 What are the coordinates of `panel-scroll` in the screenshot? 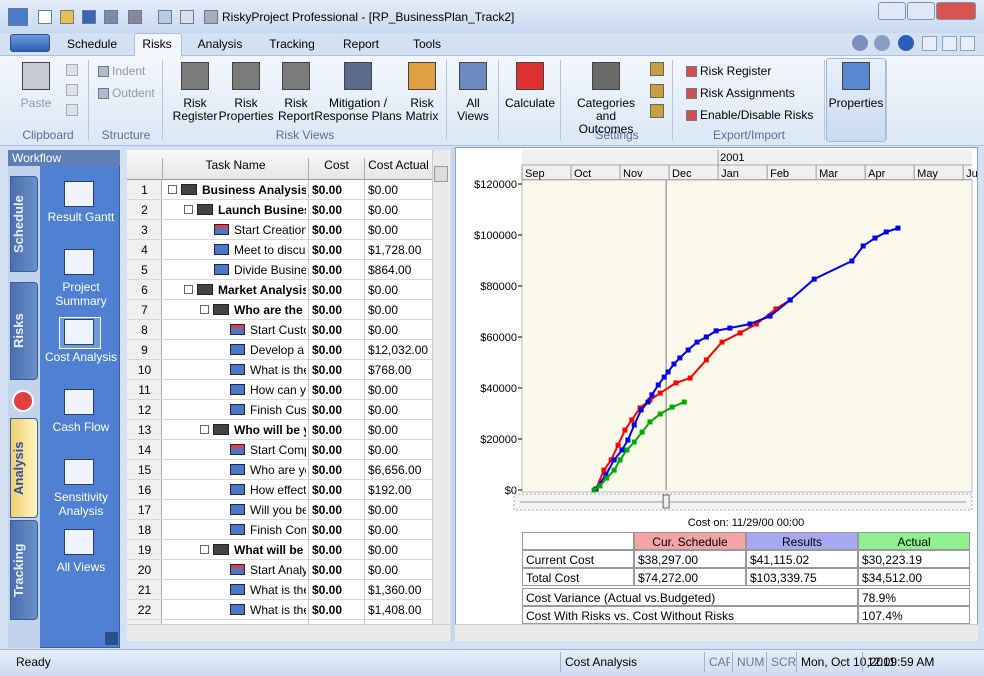 It's located at (111, 638).